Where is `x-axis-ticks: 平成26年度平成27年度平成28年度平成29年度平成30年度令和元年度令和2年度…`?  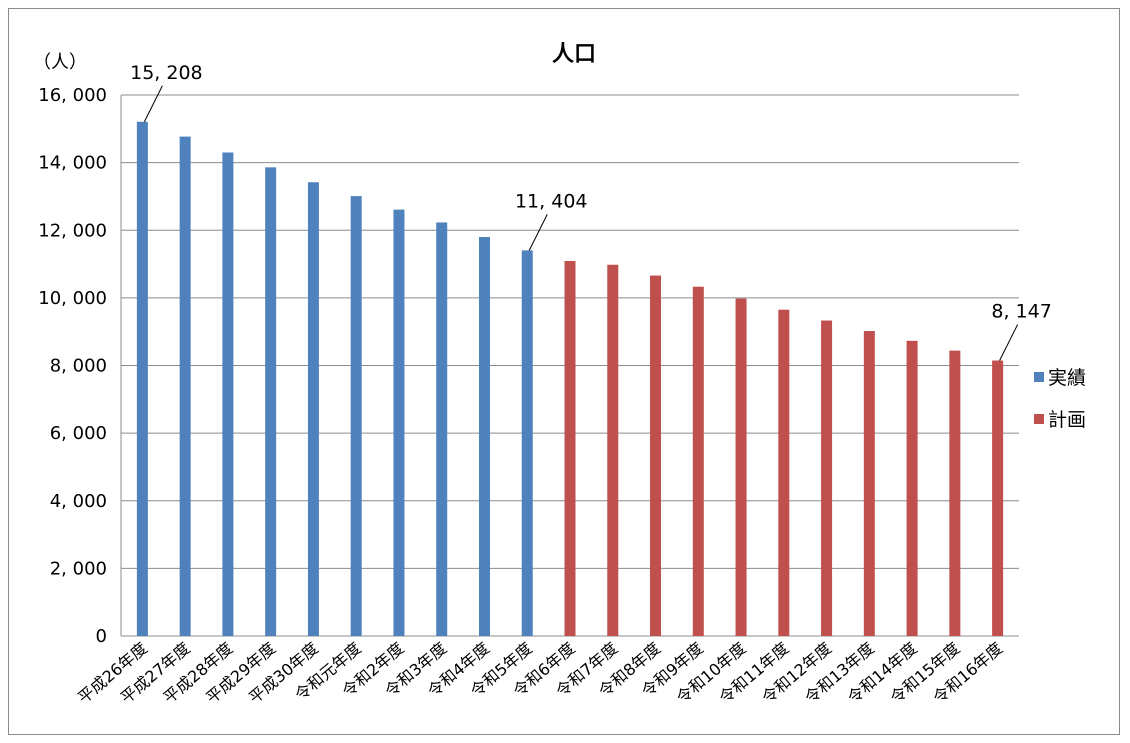
x-axis-ticks: 平成26年度平成27年度平成28年度平成29年度平成30年度令和元年度令和2年度… is located at coordinates (540, 673).